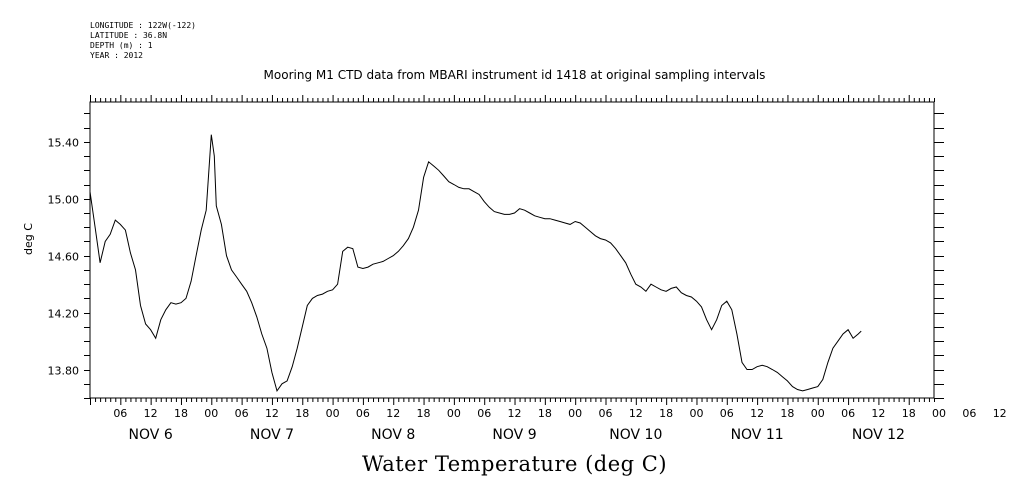 This screenshot has width=1009, height=504. I want to click on y-tick-label: 14.20, so click(64, 314).